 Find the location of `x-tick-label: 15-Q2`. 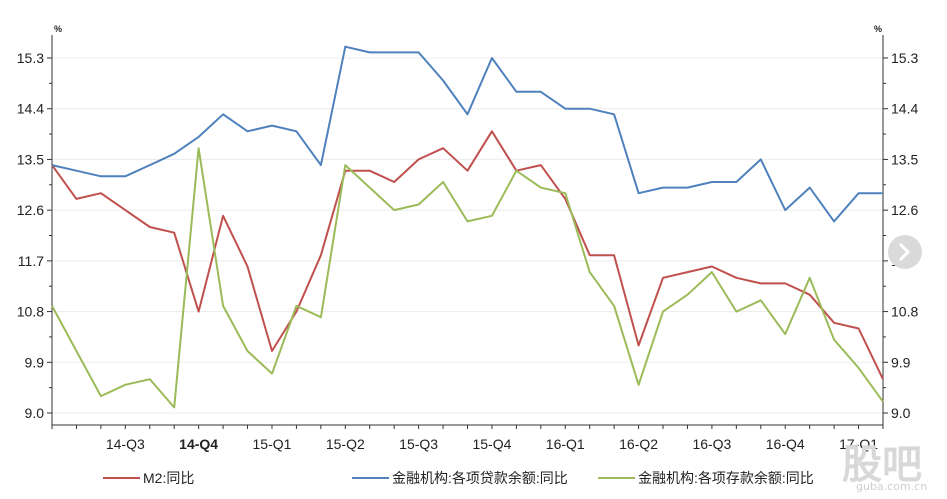

x-tick-label: 15-Q2 is located at coordinates (345, 444).